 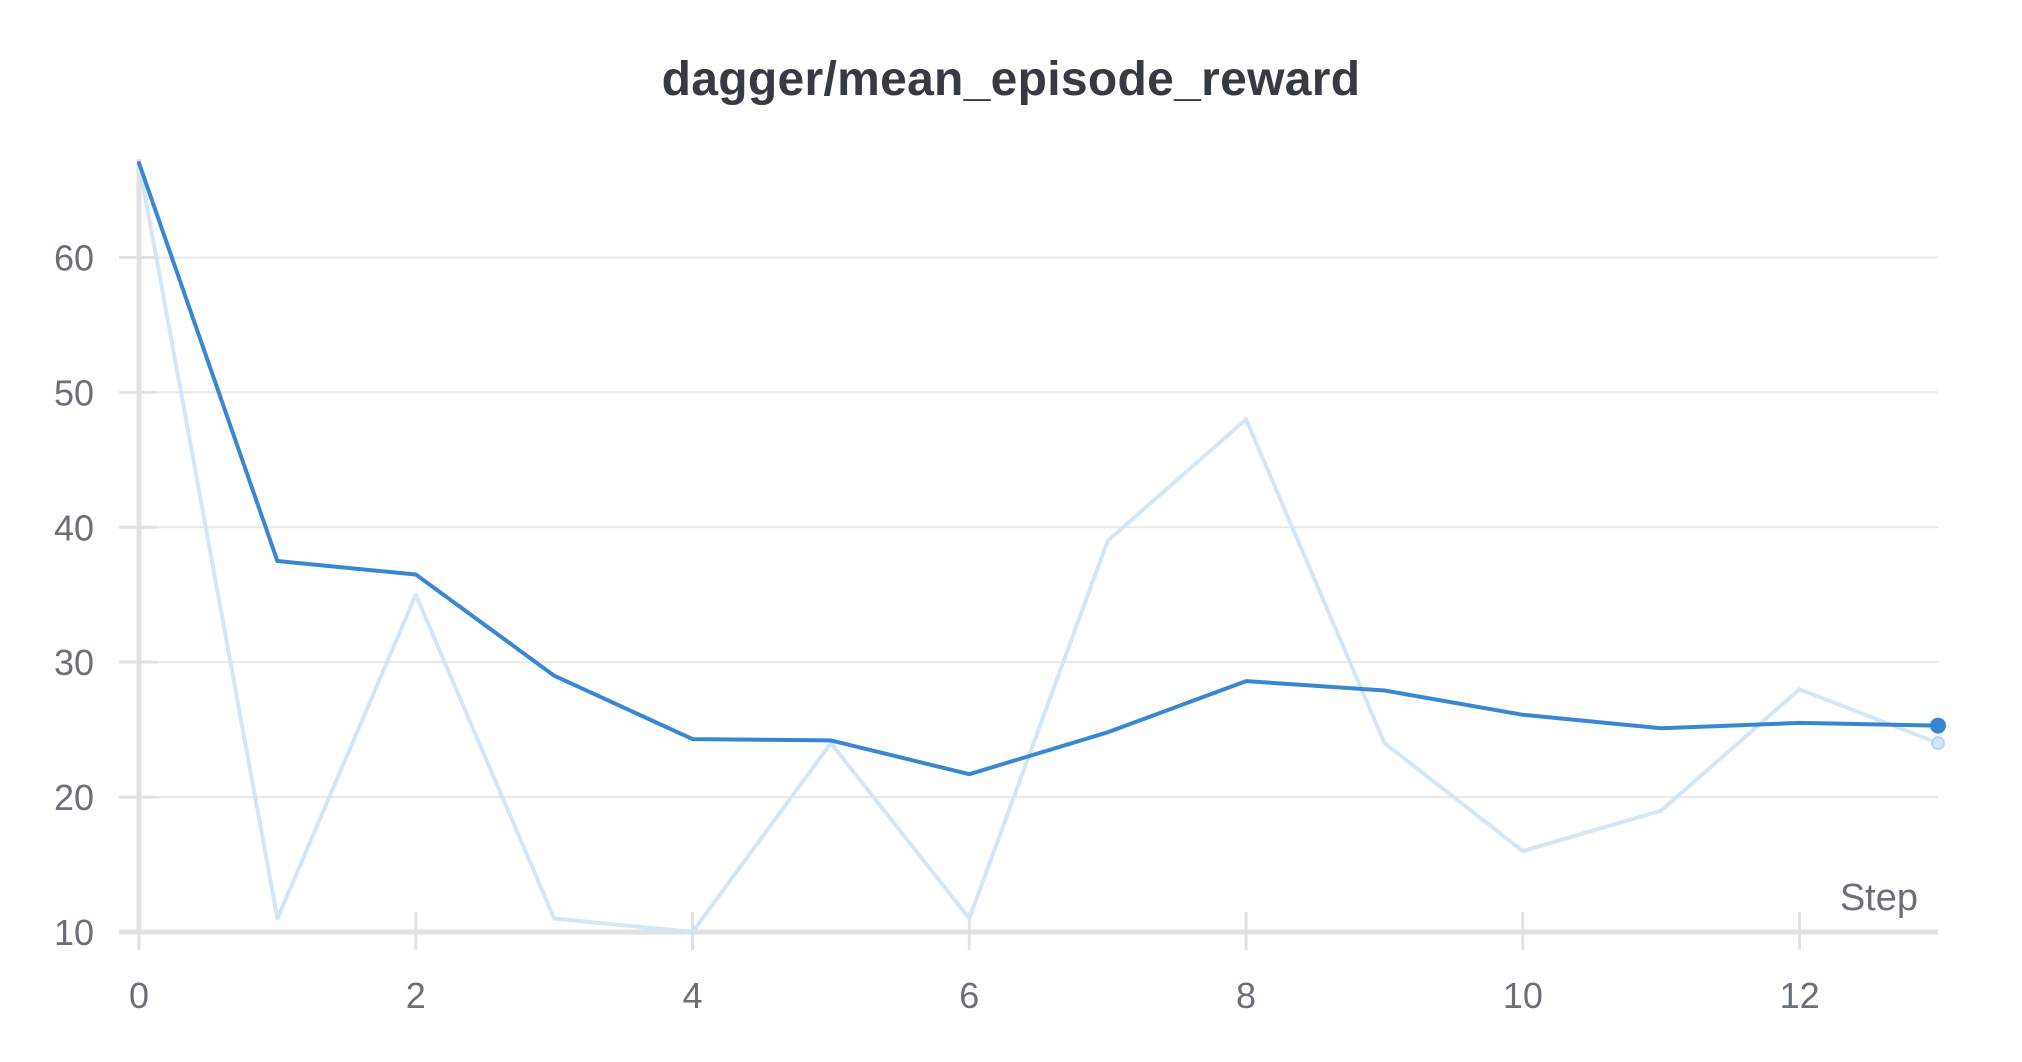 I want to click on x-tick-label-2: 2, so click(x=416, y=995).